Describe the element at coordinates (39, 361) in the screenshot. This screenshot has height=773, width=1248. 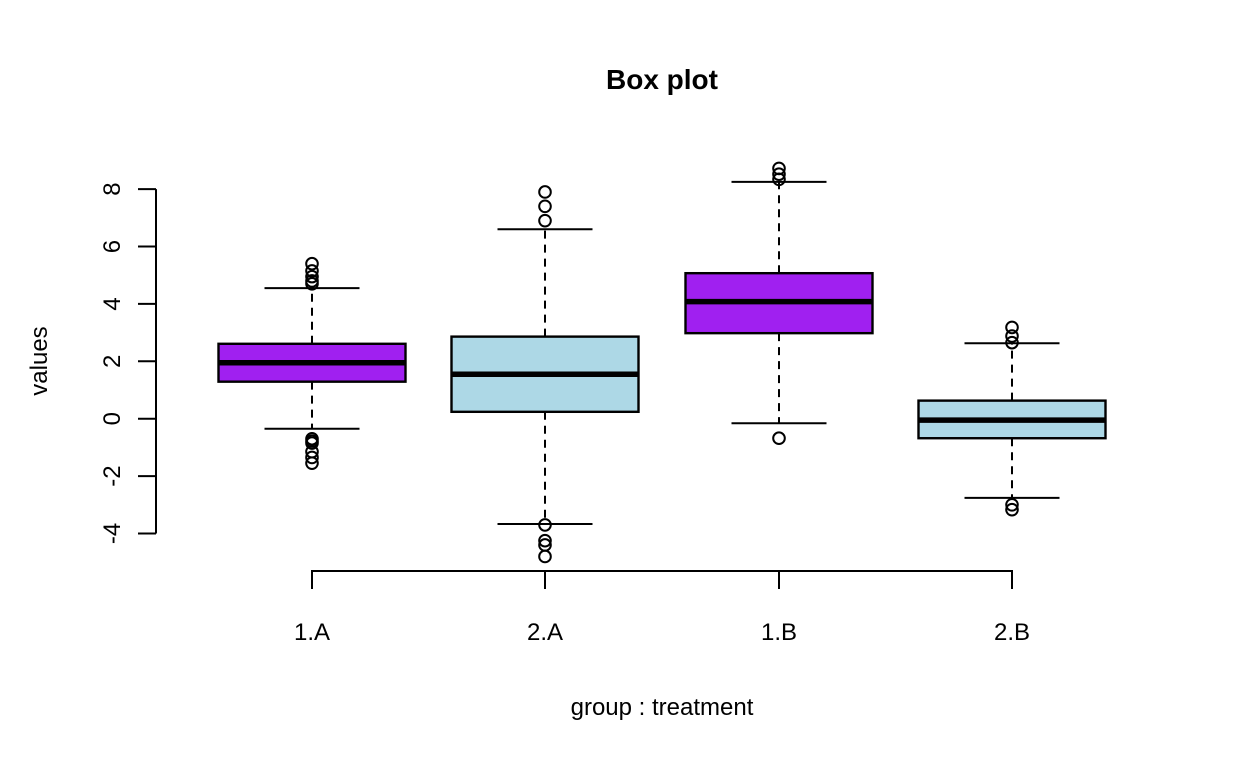
I see `y-axis-label: values` at that location.